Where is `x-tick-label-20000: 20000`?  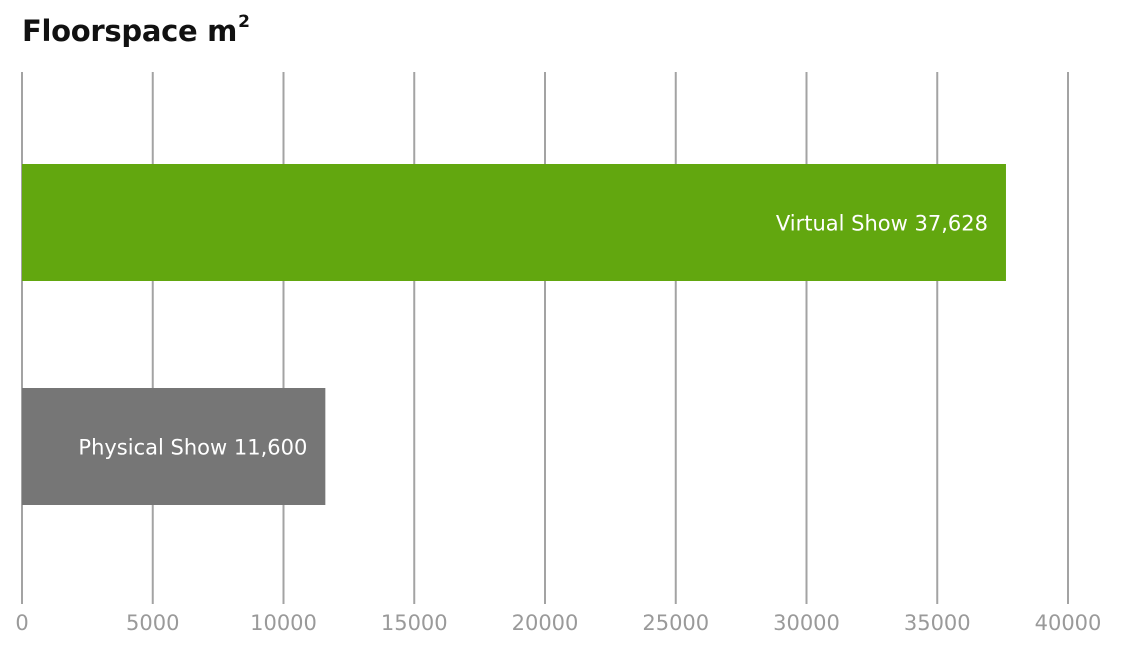
x-tick-label-20000: 20000 is located at coordinates (545, 623).